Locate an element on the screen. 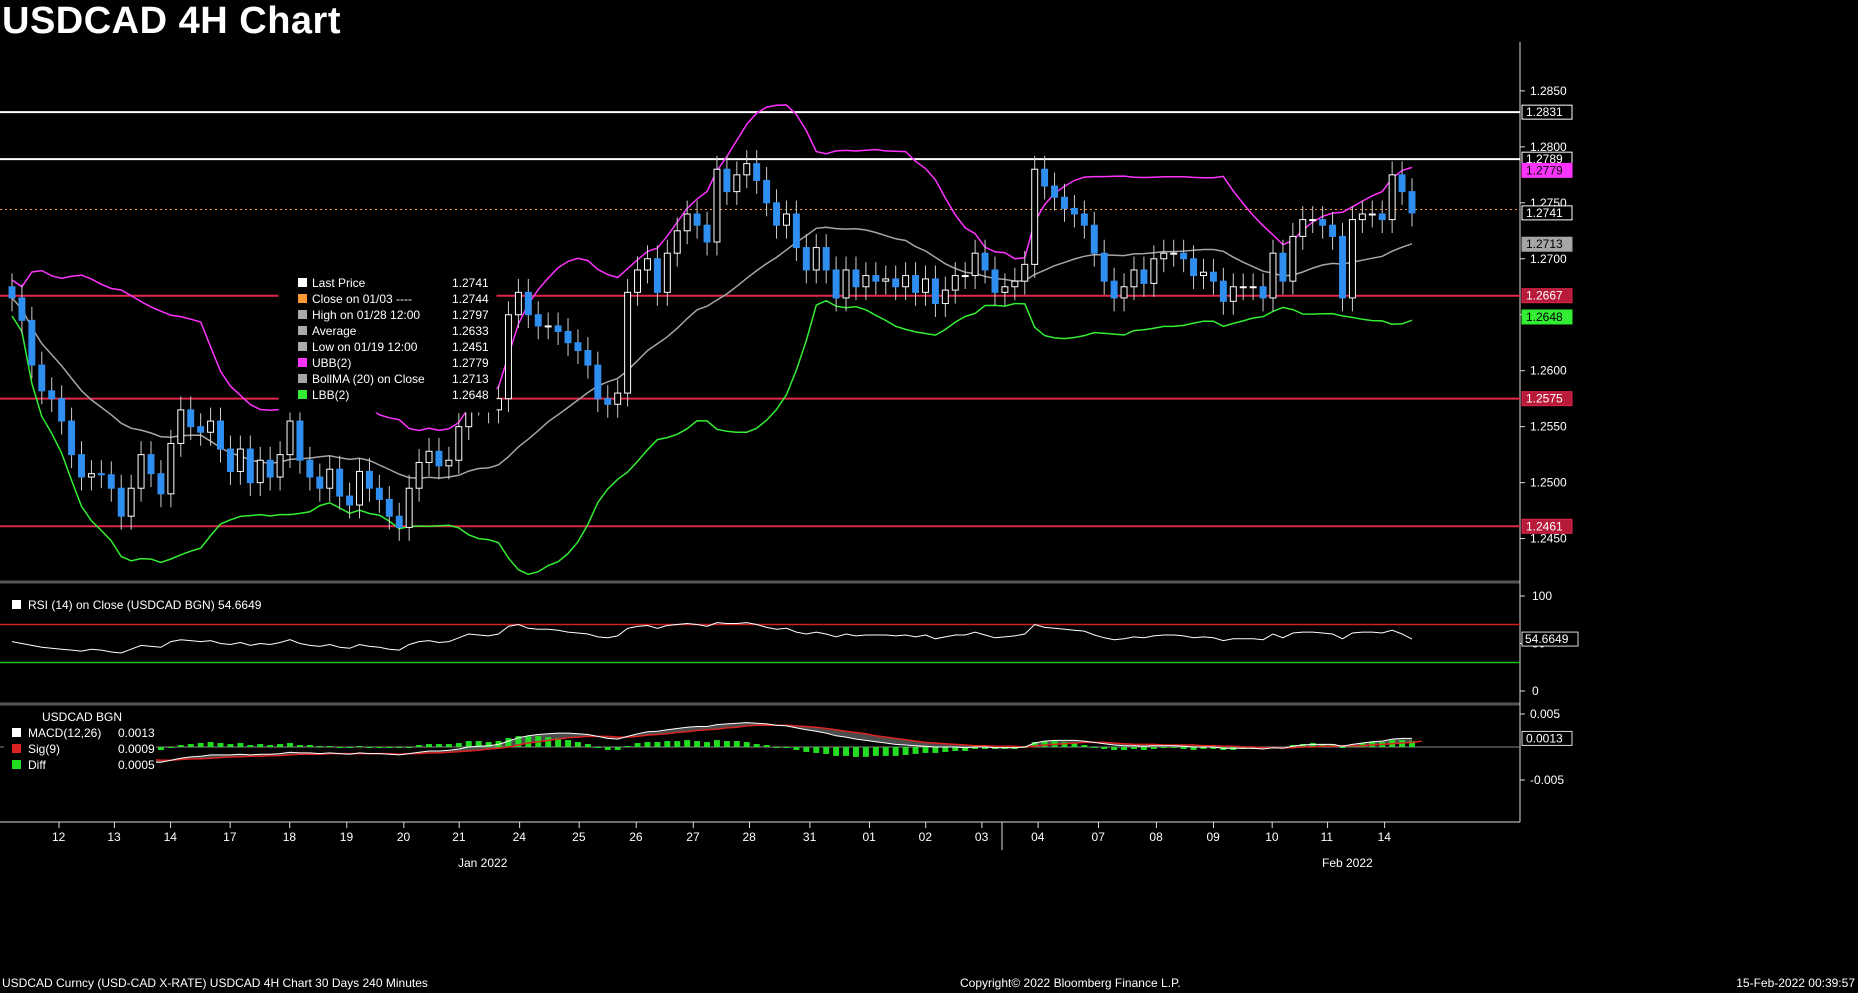 The image size is (1858, 993). y-tick-label: 1.2600 is located at coordinates (1548, 371).